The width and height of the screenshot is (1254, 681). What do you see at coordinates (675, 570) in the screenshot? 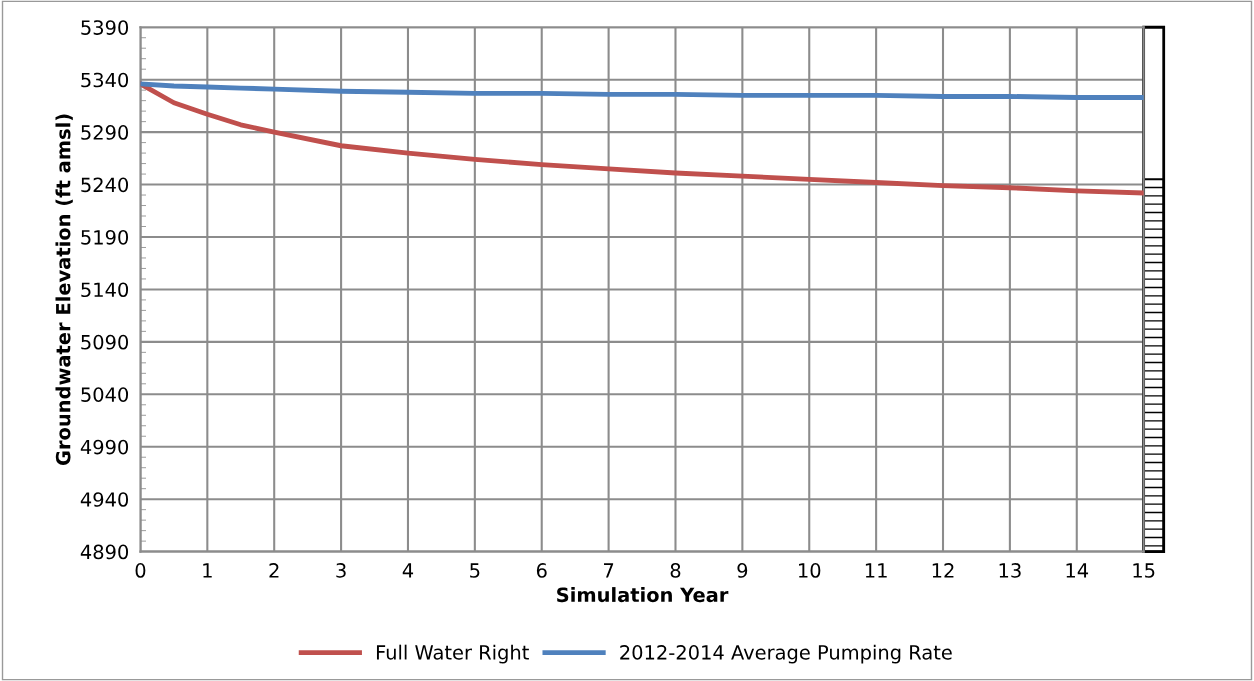
I see `x-tick-label: 8` at bounding box center [675, 570].